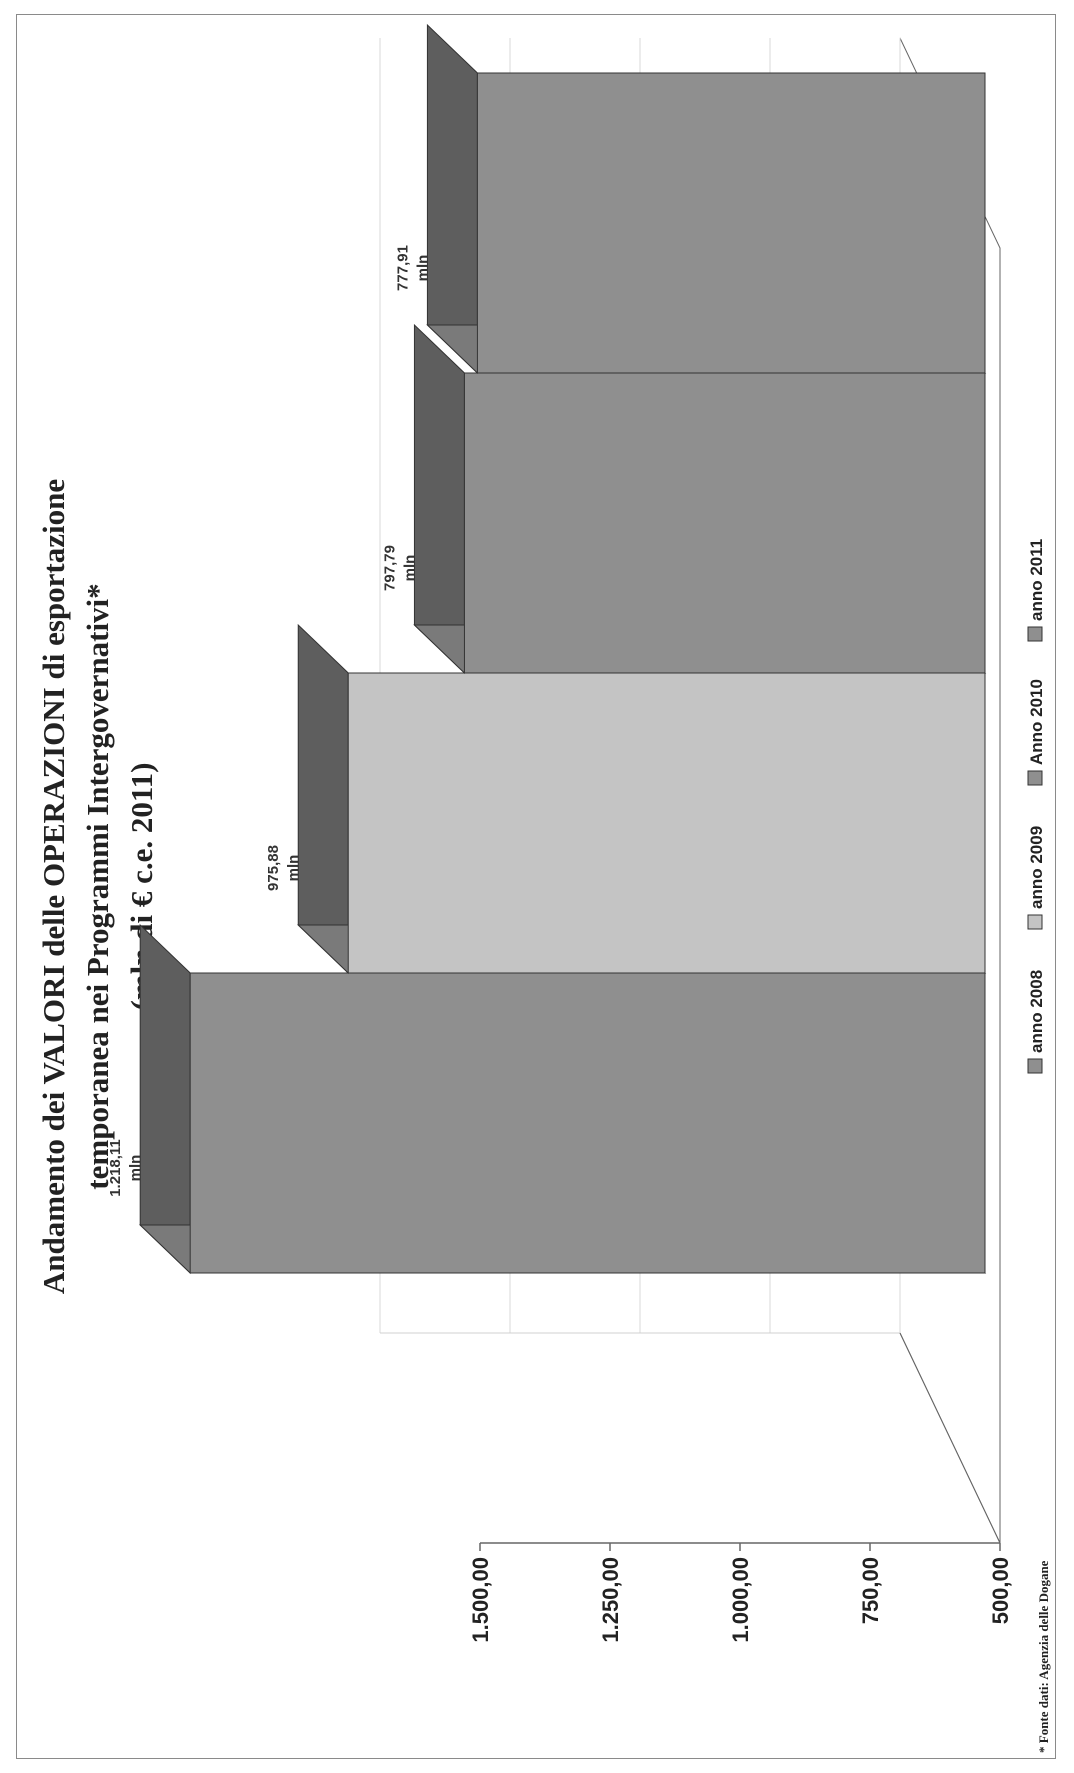 Image resolution: width=1074 pixels, height=1773 pixels. What do you see at coordinates (115, 1168) in the screenshot?
I see `data-label-value-0: 1.218,11` at bounding box center [115, 1168].